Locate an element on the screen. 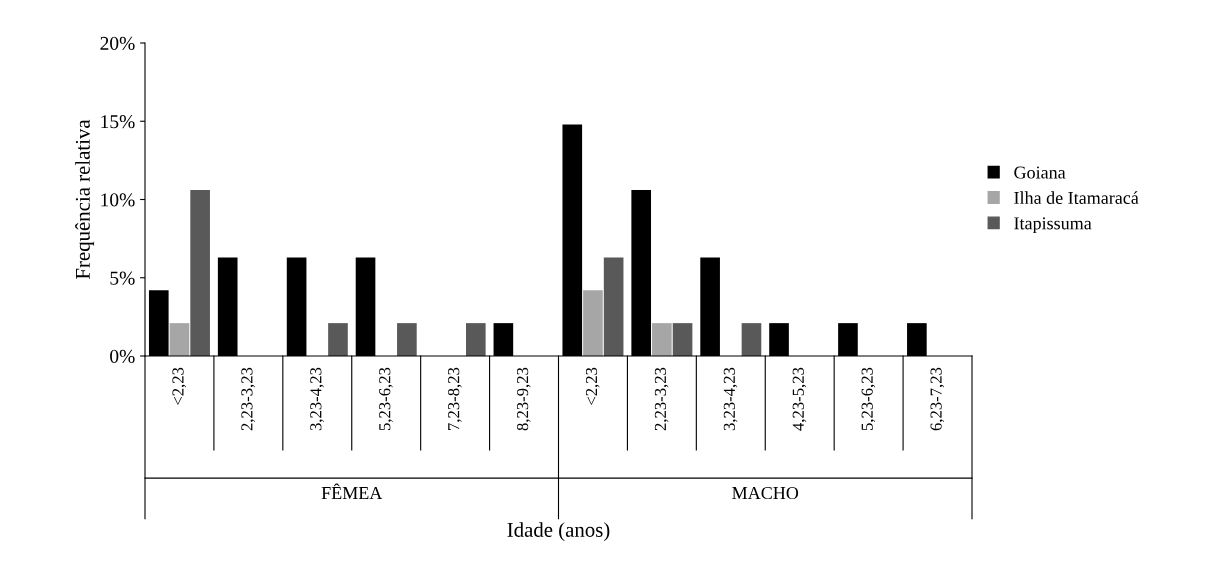  legend-label: Itapissuma is located at coordinates (1053, 225).